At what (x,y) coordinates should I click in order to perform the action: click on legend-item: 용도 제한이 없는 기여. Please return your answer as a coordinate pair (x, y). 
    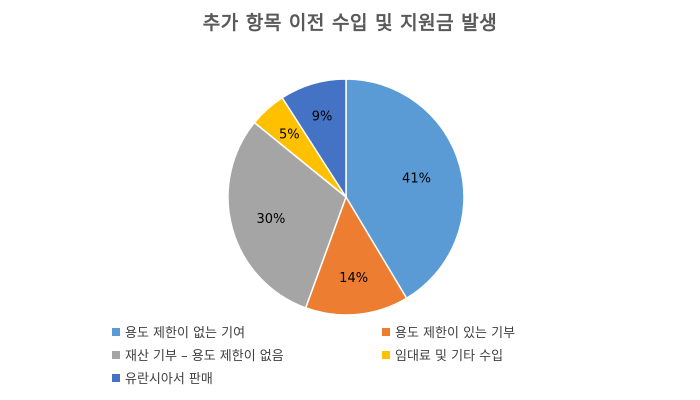
    Looking at the image, I should click on (178, 331).